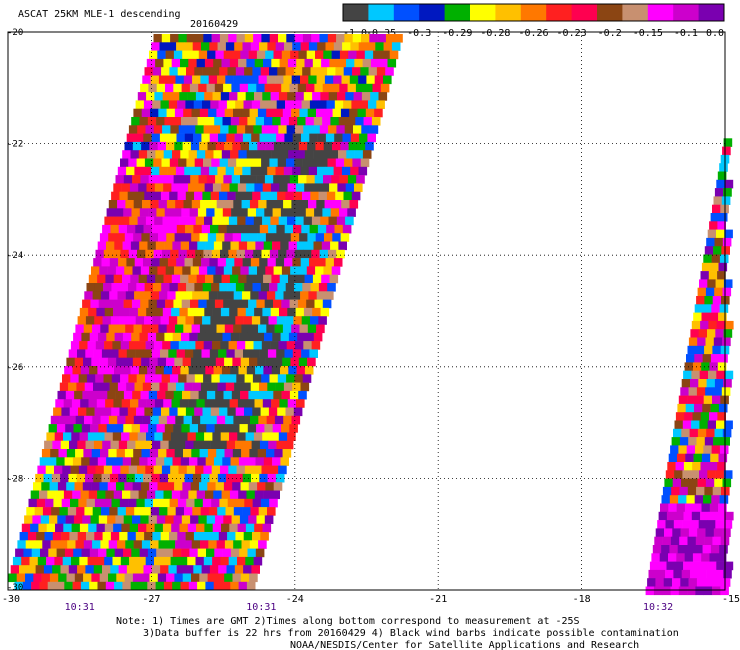  Describe the element at coordinates (381, 12) in the screenshot. I see `colorbar-swatch` at that location.